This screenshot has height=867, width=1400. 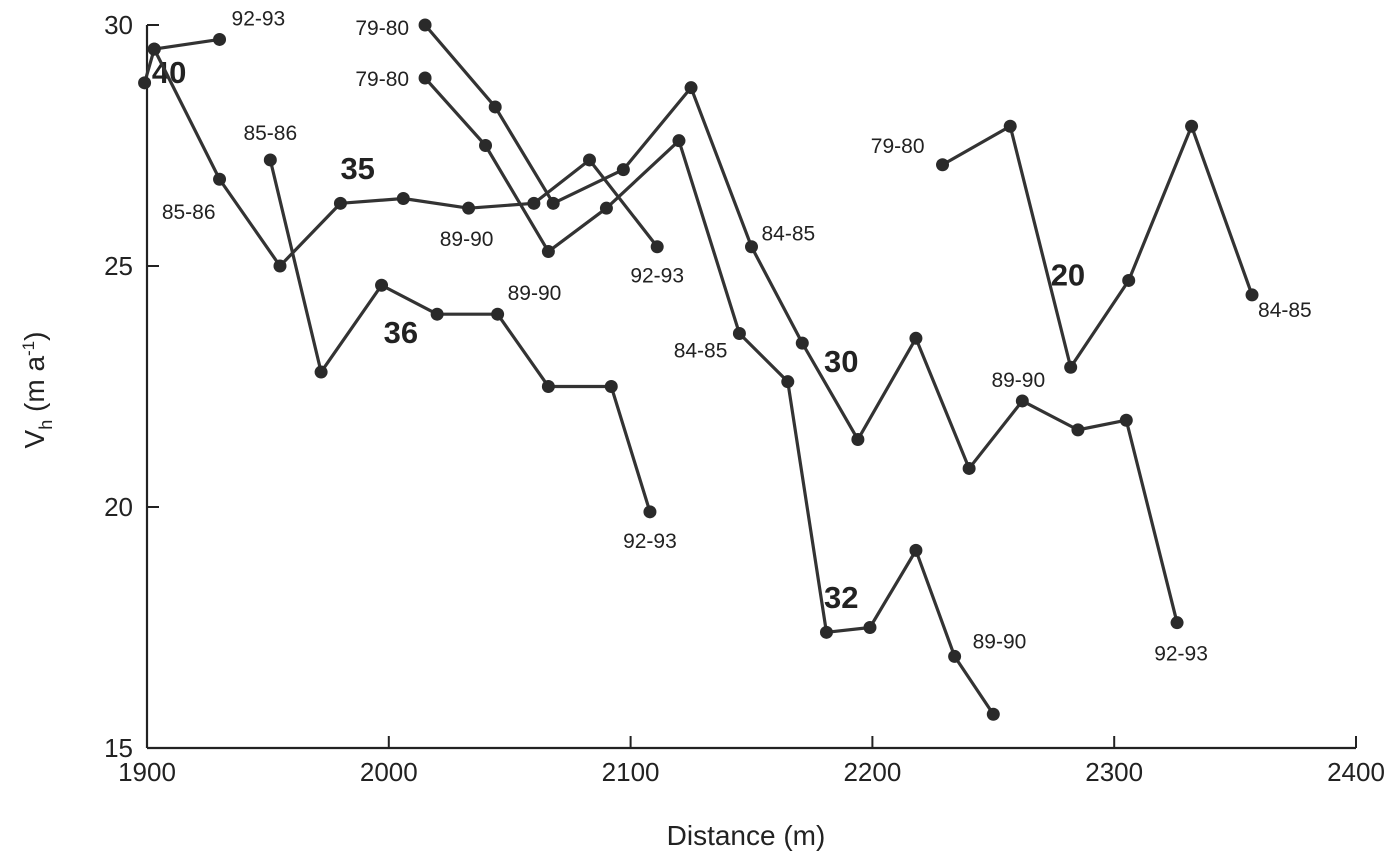 What do you see at coordinates (1356, 772) in the screenshot?
I see `x-tick-label: 2400` at bounding box center [1356, 772].